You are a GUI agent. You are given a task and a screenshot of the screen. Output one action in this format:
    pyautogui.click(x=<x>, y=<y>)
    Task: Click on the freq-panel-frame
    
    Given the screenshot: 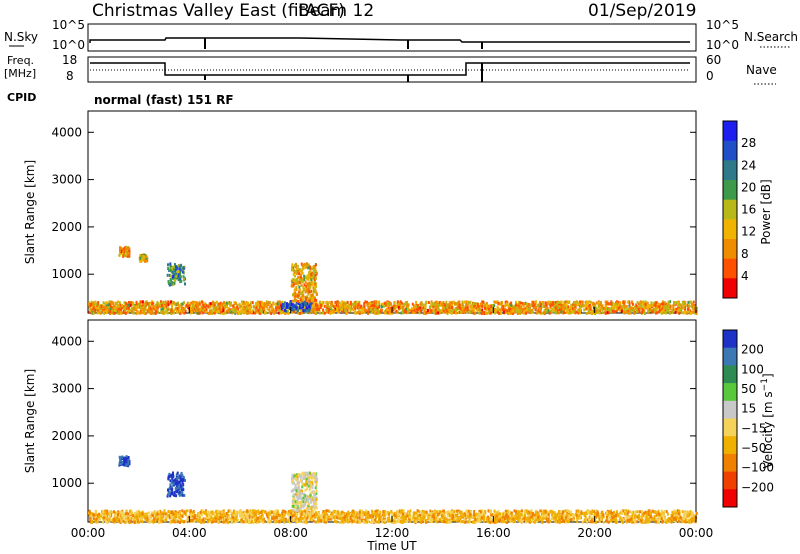 What is the action you would take?
    pyautogui.click(x=392, y=69)
    